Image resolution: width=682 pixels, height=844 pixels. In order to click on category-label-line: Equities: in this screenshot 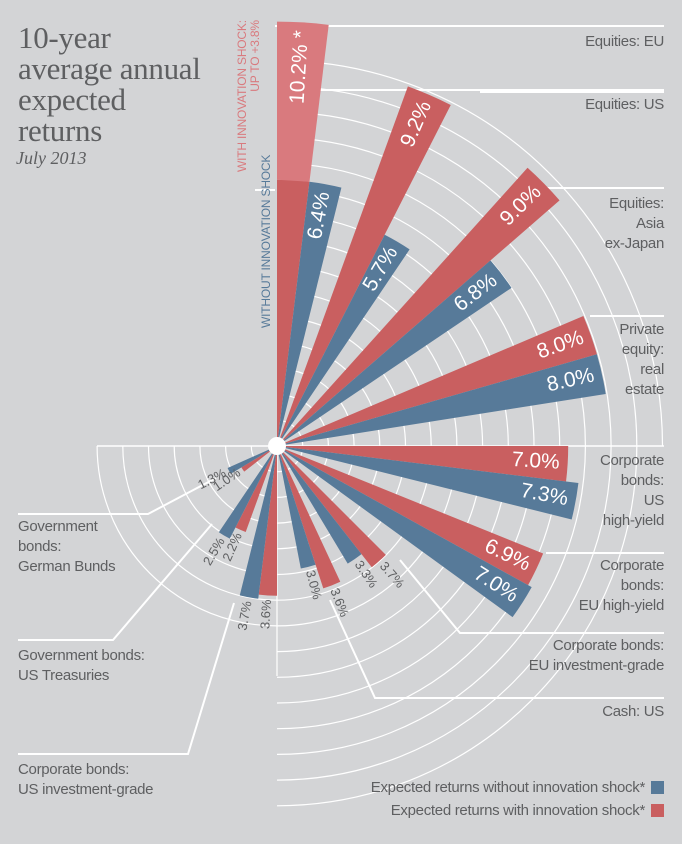, I will do `click(636, 203)`.